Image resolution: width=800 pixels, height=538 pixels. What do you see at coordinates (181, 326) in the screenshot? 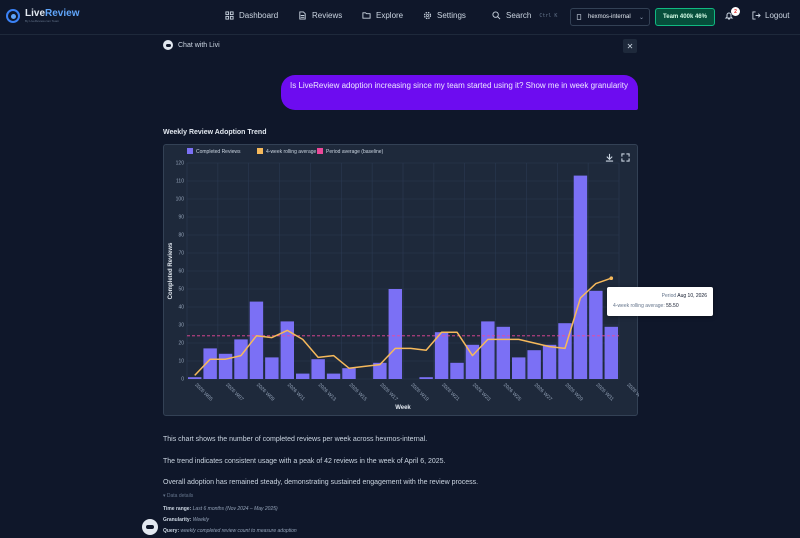
I see `y-tick-label: 30` at bounding box center [181, 326].